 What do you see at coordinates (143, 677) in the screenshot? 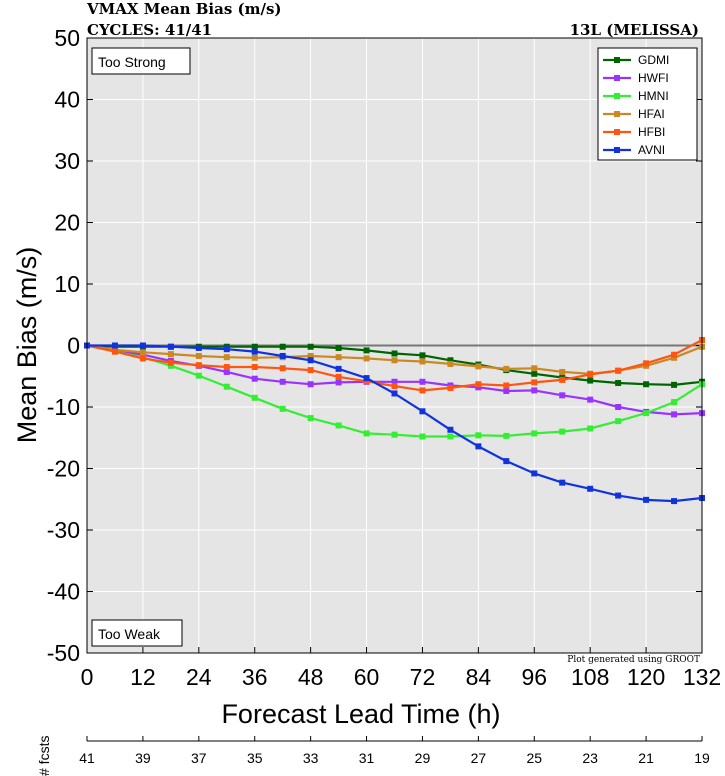
I see `x-tick-label: 12` at bounding box center [143, 677].